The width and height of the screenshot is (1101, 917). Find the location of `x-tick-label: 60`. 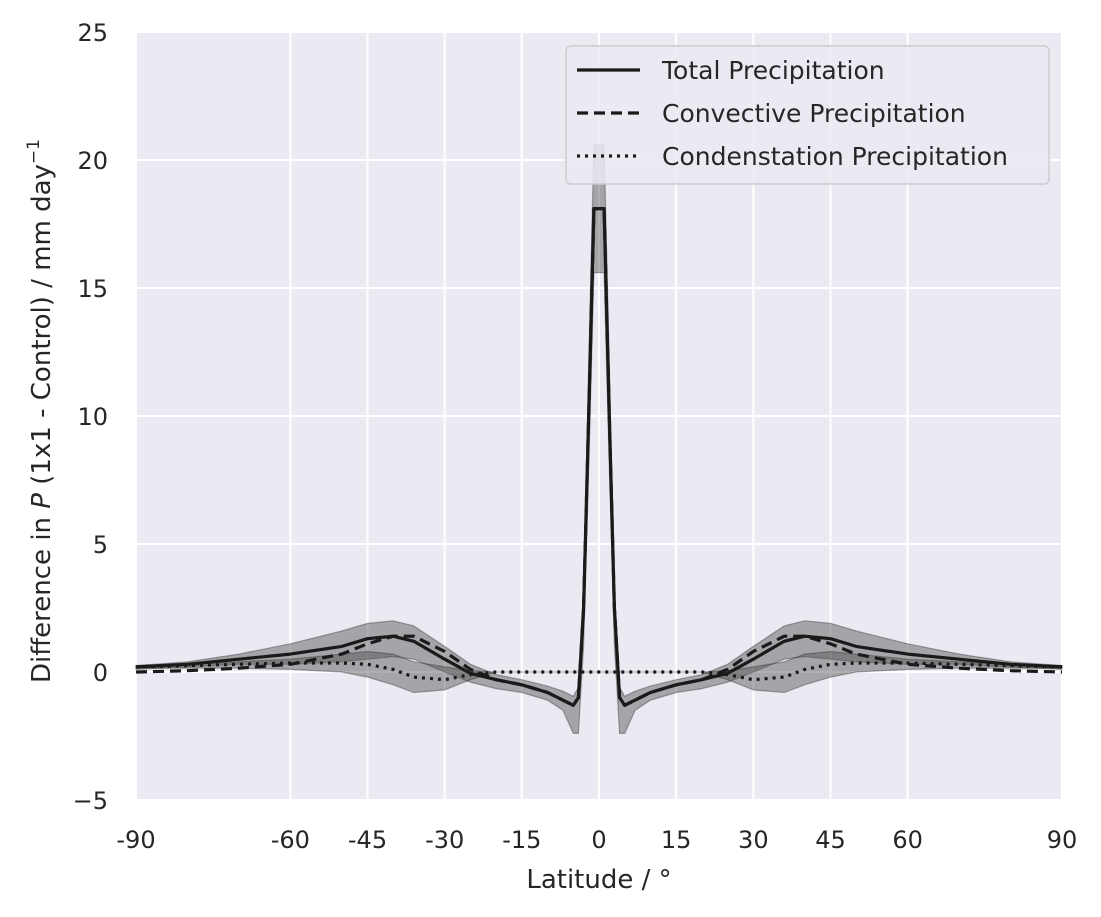

x-tick-label: 60 is located at coordinates (907, 840).